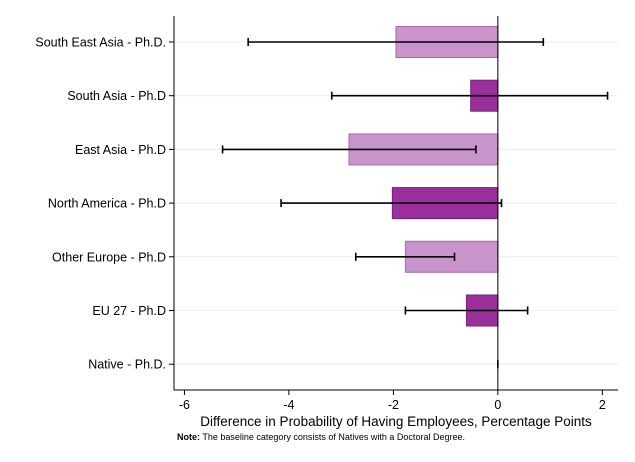  What do you see at coordinates (107, 204) in the screenshot?
I see `y-tick-label: North America - Ph.D` at bounding box center [107, 204].